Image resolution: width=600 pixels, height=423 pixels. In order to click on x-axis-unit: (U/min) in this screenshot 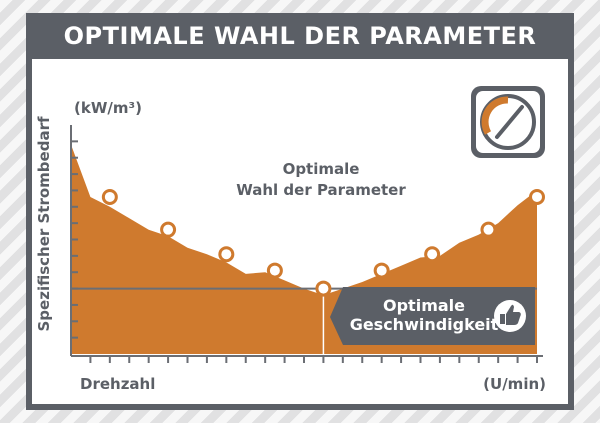, I will do `click(514, 384)`.